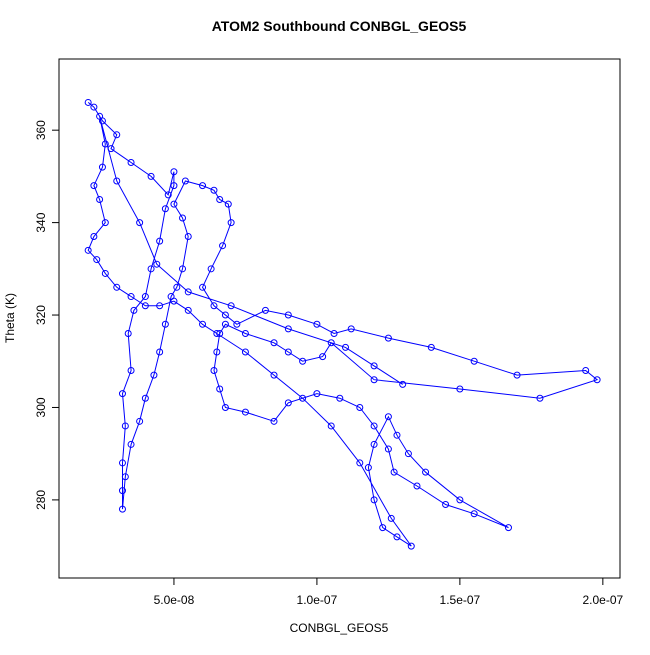 The image size is (650, 655). I want to click on x-tick-label: 1.0e-07, so click(317, 600).